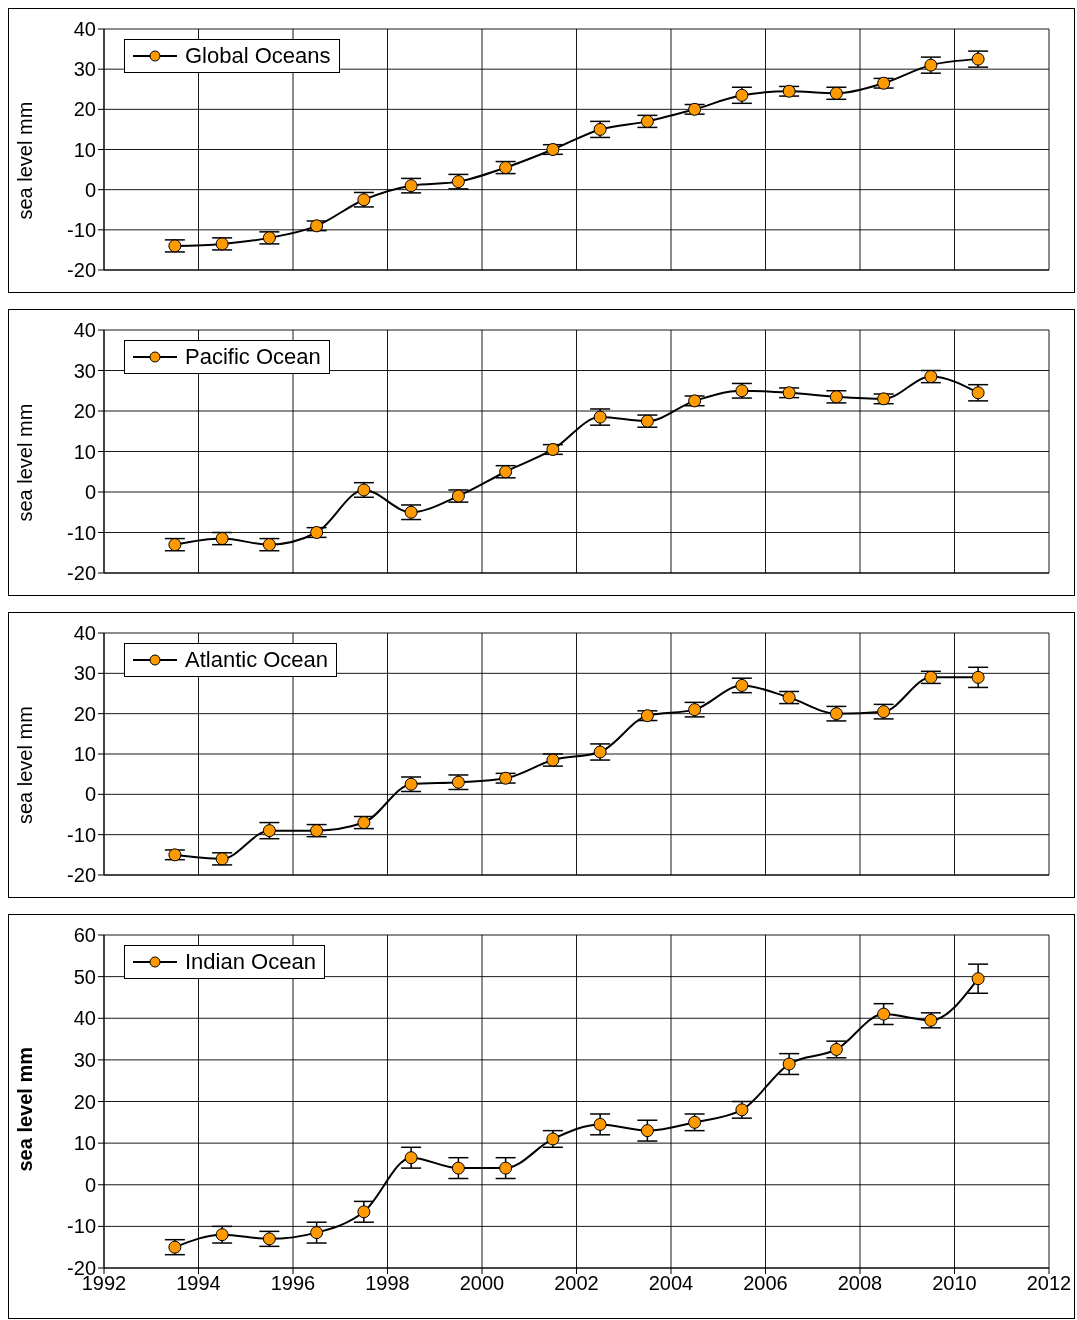 This screenshot has height=1320, width=1077. I want to click on x-tick-label: 2000, so click(482, 1283).